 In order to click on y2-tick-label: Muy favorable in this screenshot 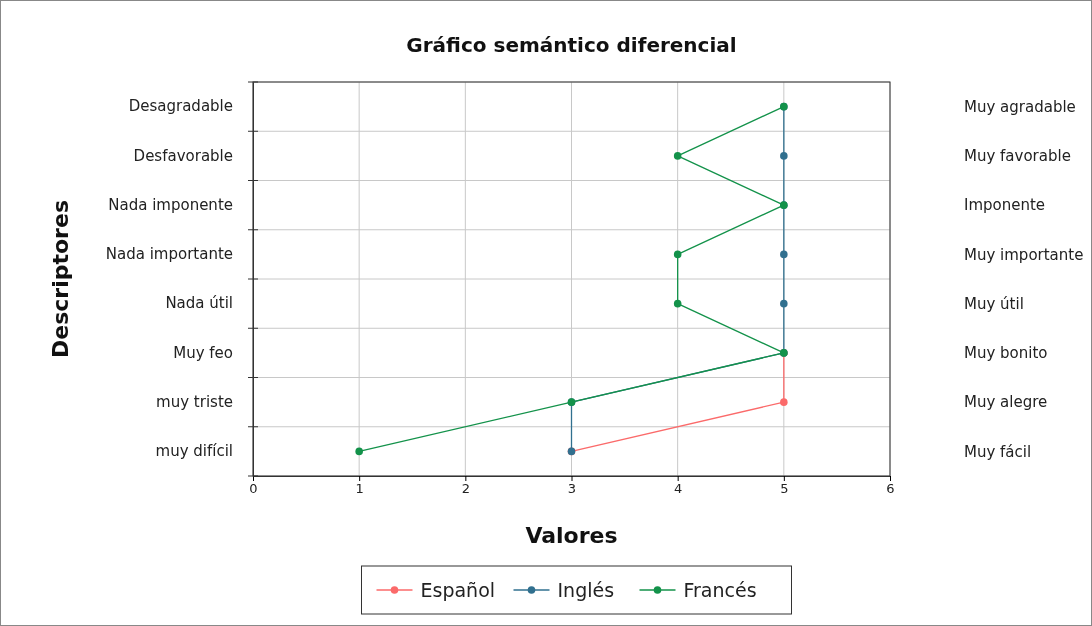, I will do `click(1017, 156)`.